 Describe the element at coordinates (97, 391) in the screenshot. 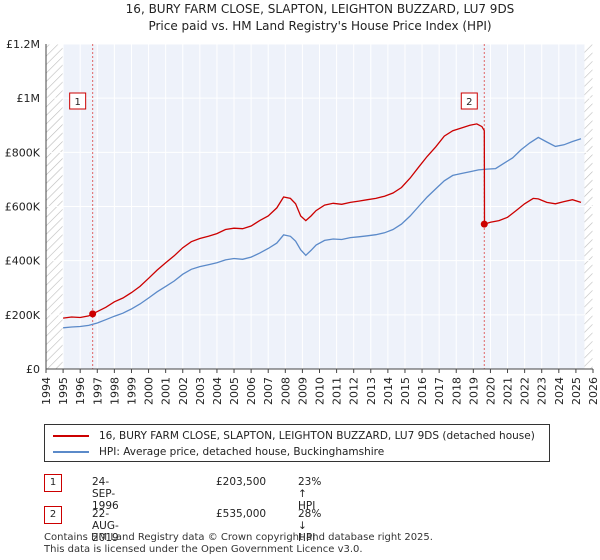

I see `x-tick-label: 1997` at that location.